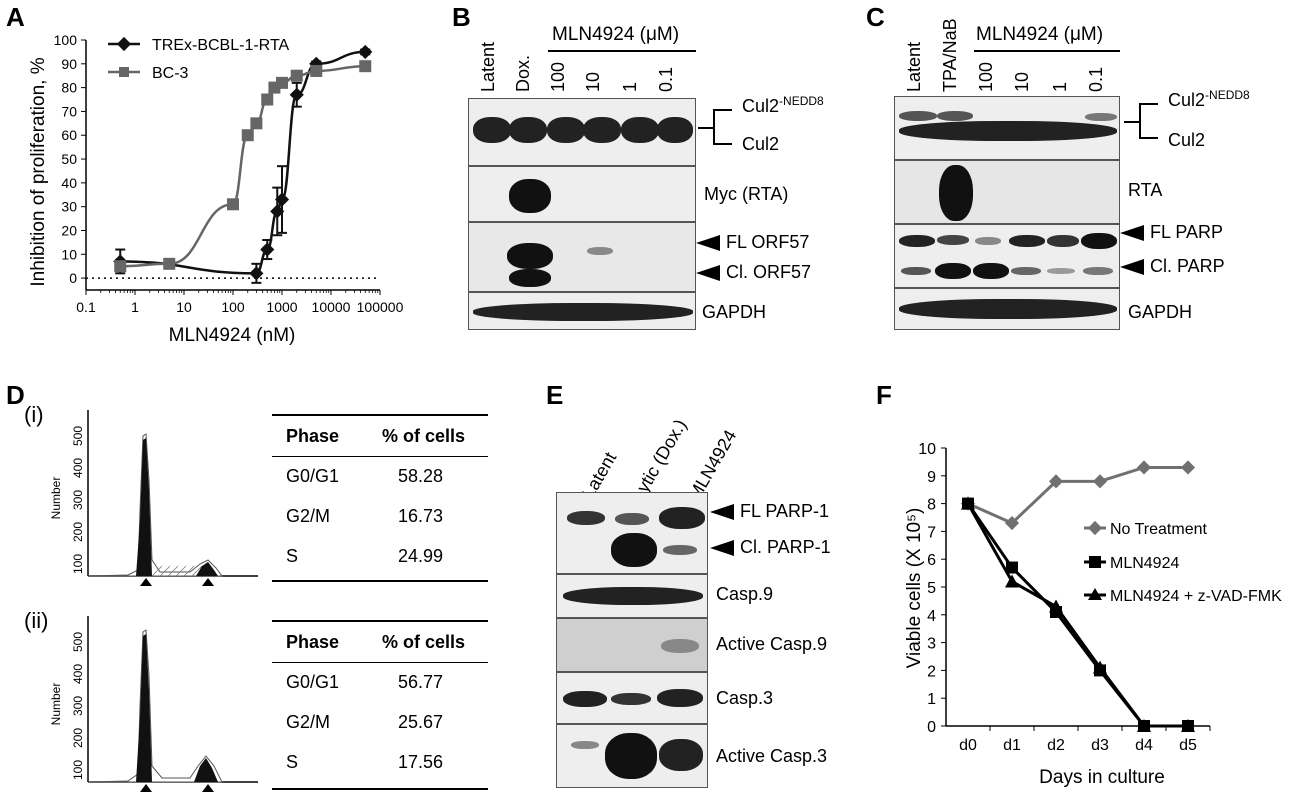 The height and width of the screenshot is (800, 1312). Describe the element at coordinates (233, 307) in the screenshot. I see `panel-a-x-tick-label: 100` at that location.